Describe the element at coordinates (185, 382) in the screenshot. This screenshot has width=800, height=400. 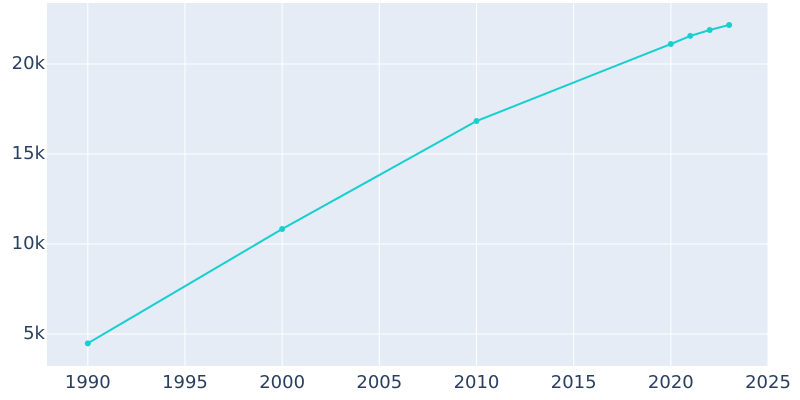
I see `x-tick-label: 1995` at that location.